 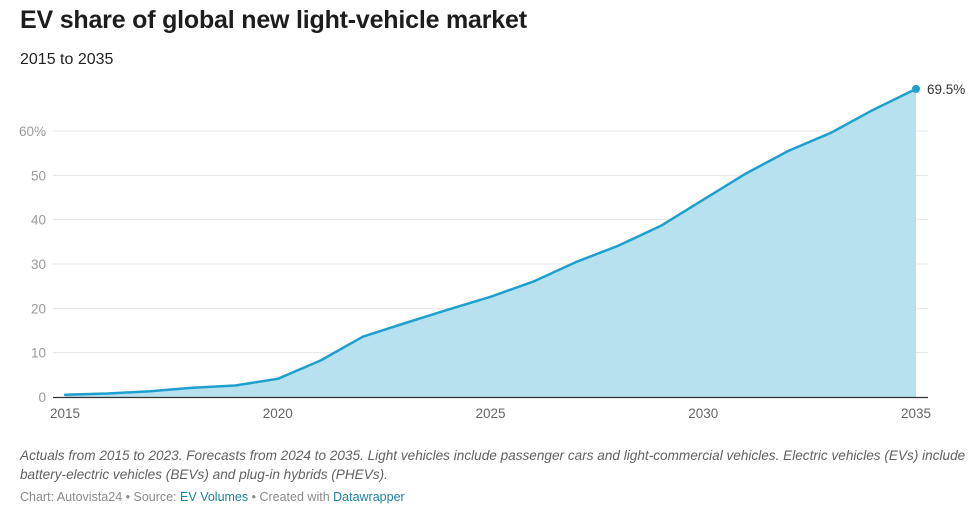 I want to click on y-tick-label: 60%, so click(x=32, y=131).